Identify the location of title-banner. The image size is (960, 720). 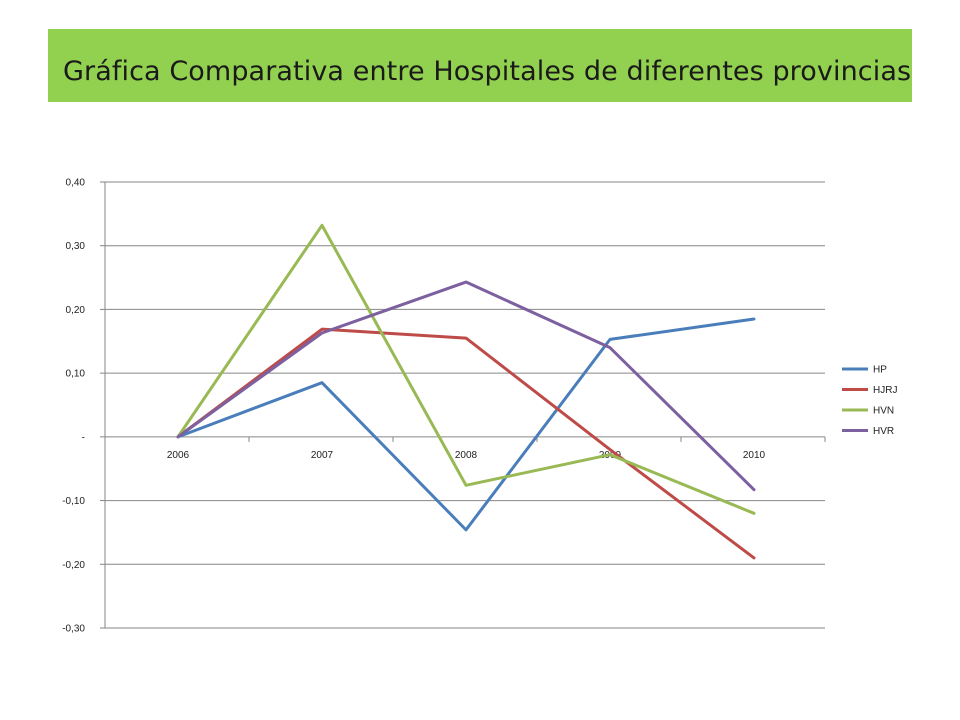
(480, 65).